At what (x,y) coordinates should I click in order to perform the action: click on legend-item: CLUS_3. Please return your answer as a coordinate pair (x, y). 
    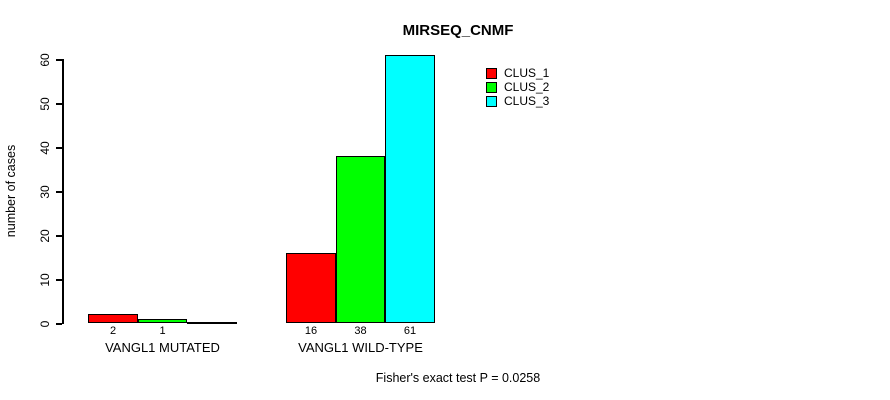
    Looking at the image, I should click on (517, 101).